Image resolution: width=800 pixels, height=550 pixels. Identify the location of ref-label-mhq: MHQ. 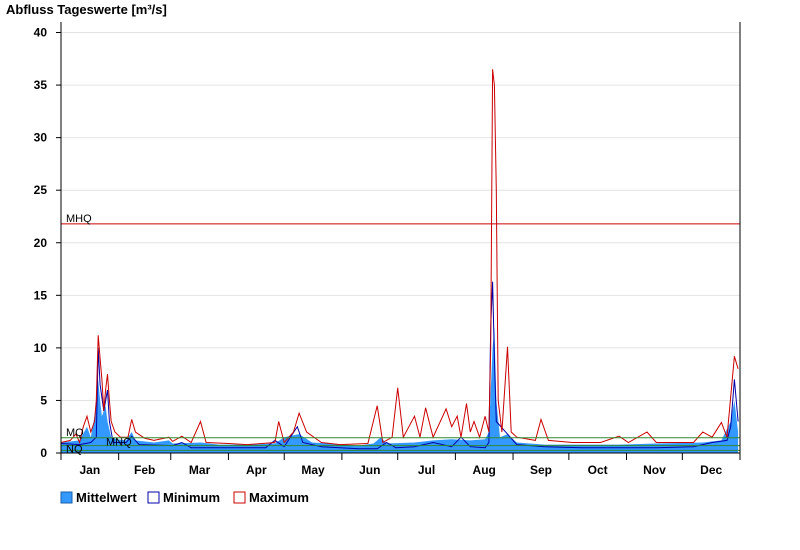
(79, 219).